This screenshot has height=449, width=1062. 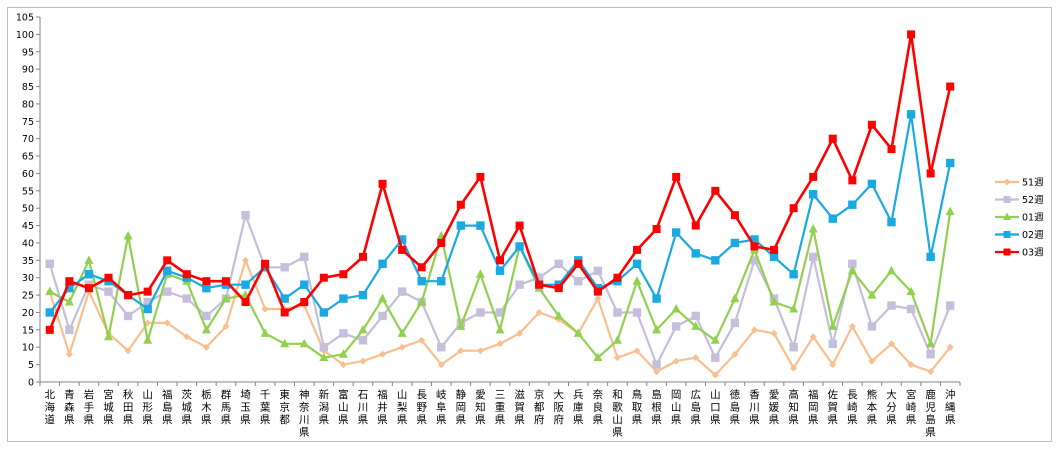 I want to click on x-tick-label: 福井県, so click(x=382, y=407).